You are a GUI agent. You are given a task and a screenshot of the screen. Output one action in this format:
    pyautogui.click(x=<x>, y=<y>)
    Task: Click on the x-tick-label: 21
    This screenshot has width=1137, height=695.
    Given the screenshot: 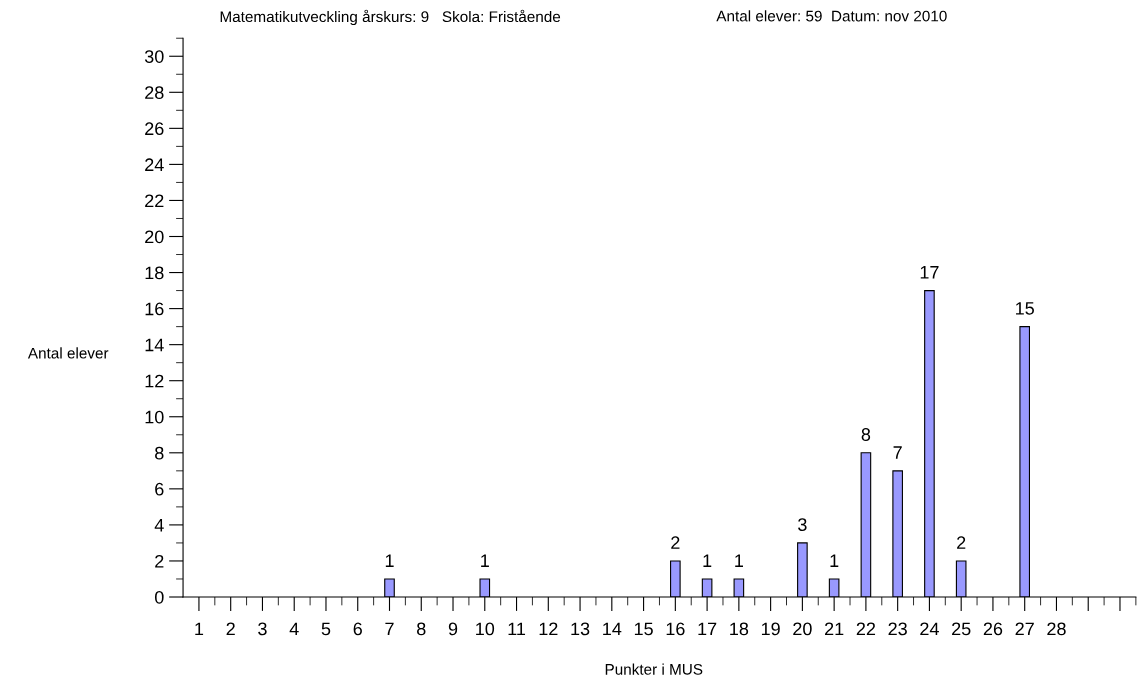 What is the action you would take?
    pyautogui.click(x=834, y=629)
    